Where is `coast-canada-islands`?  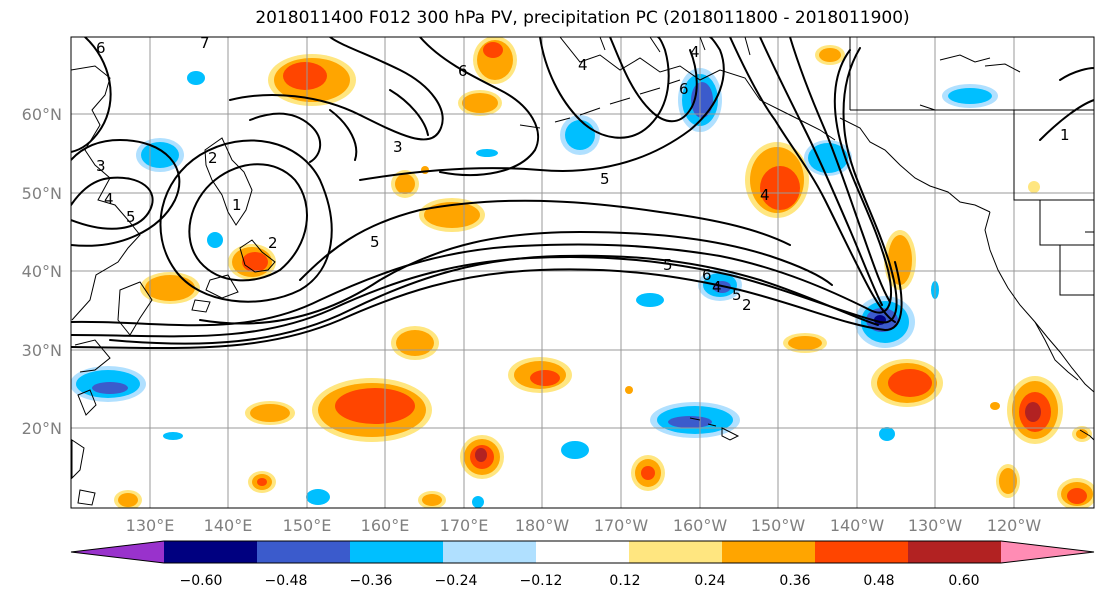
coast-canada-islands is located at coordinates (970, 82).